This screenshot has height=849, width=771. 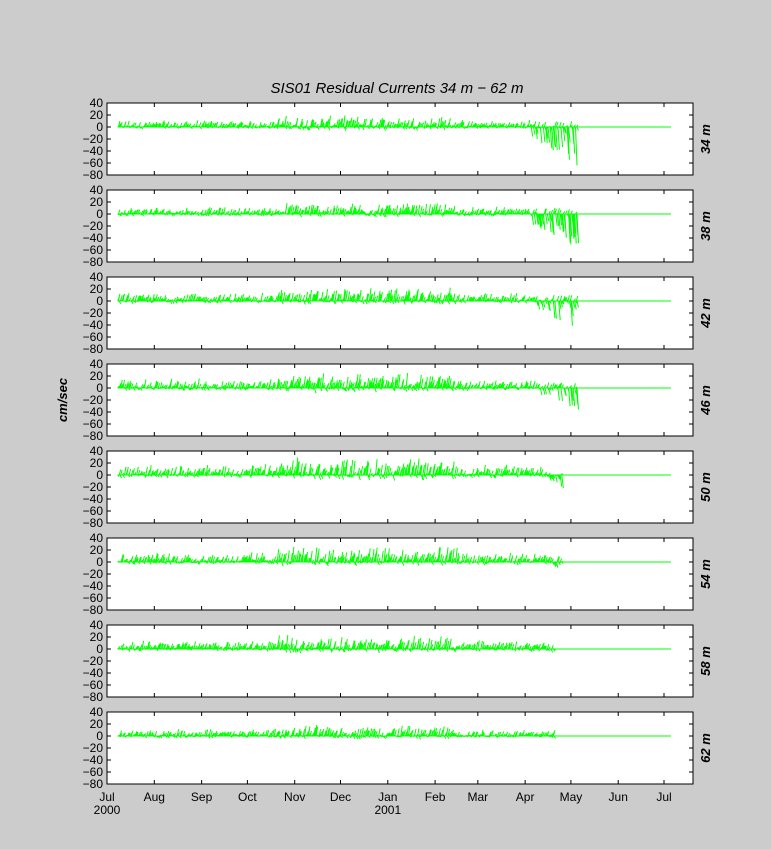 I want to click on x-tick-label: Nov, so click(x=294, y=797).